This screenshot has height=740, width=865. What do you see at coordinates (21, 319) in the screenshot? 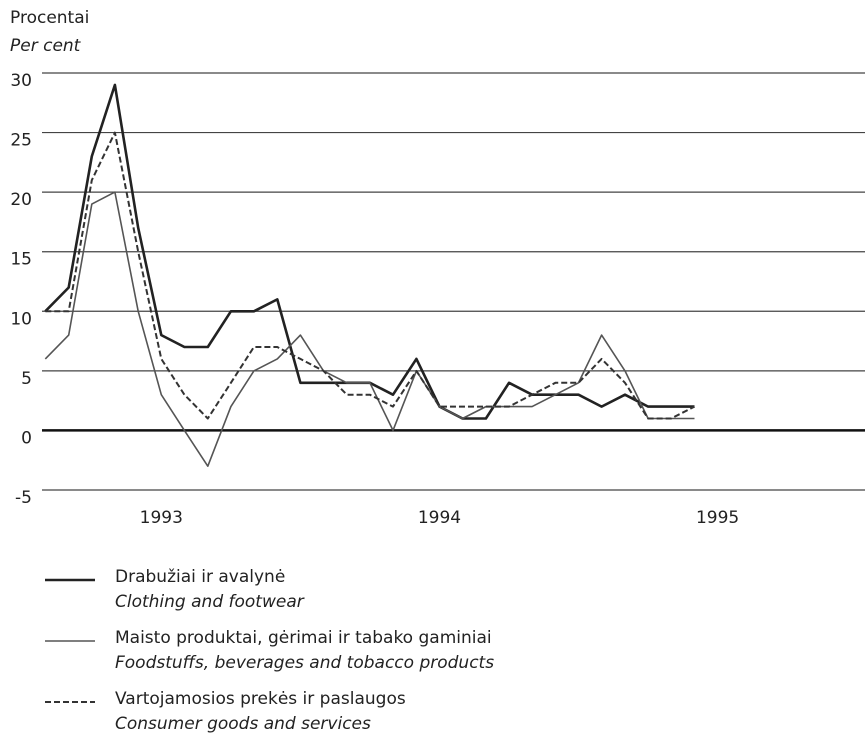
I see `y-tick-label: 10` at bounding box center [21, 319].